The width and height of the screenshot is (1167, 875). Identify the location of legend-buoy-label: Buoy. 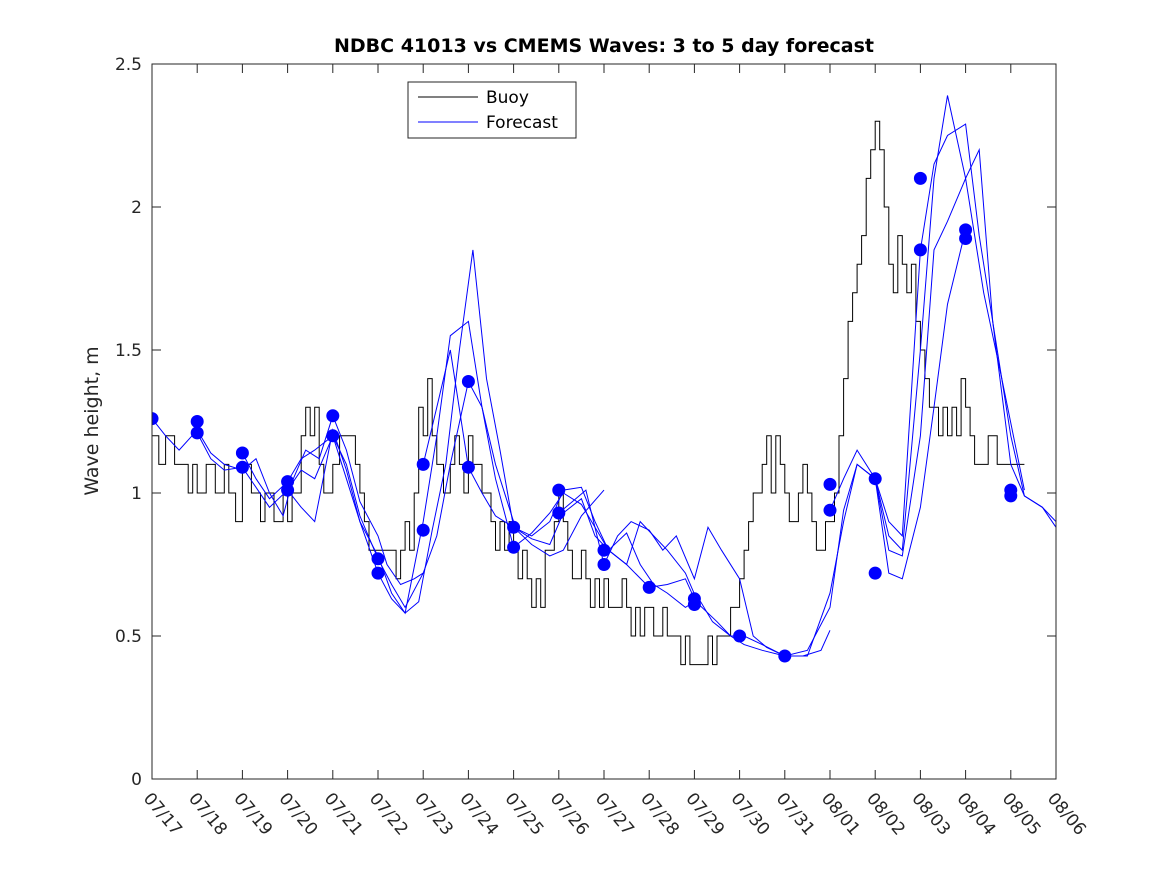
(507, 98).